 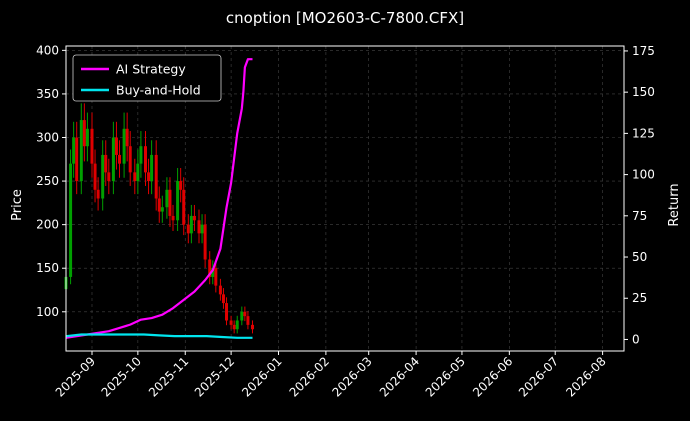 I want to click on legend: AI Strategy Buy-and-Hold, so click(x=147, y=78).